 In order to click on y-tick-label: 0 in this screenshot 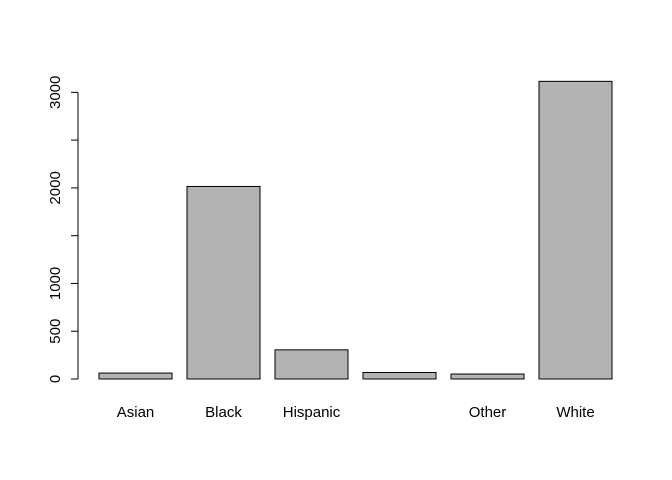, I will do `click(55, 379)`.